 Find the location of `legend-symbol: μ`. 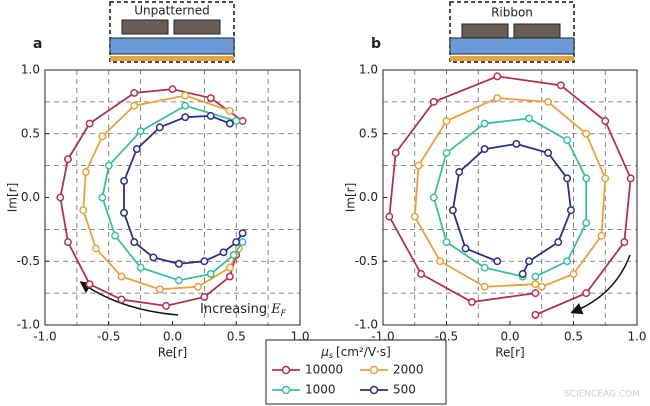

legend-symbol: μ is located at coordinates (324, 352).